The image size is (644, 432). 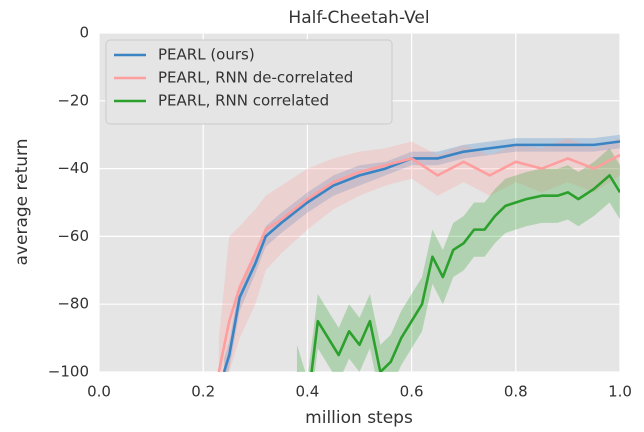 What do you see at coordinates (73, 304) in the screenshot?
I see `y-tick-label: −80` at bounding box center [73, 304].